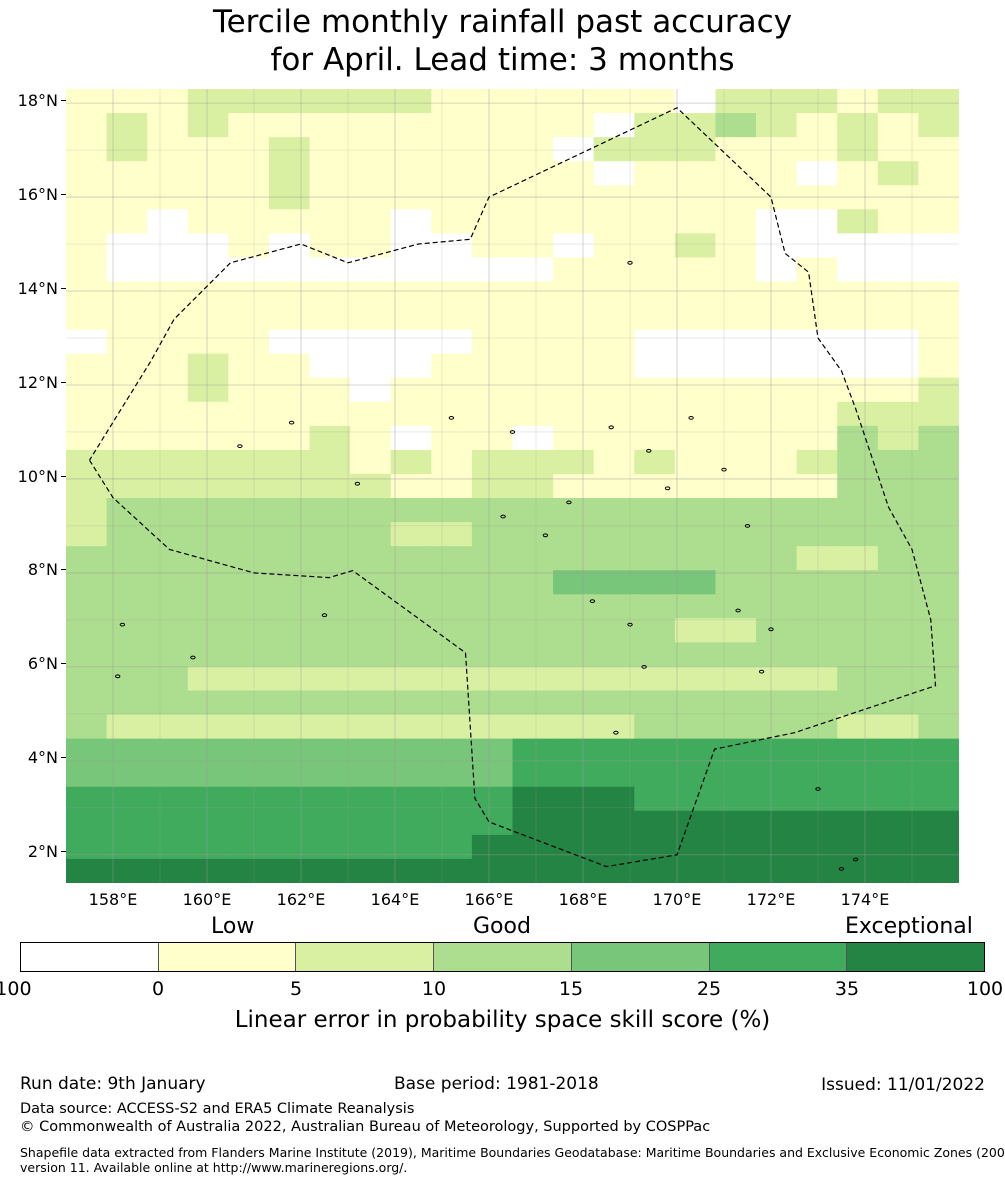  I want to click on lat-label-6n: 6°N, so click(42, 663).